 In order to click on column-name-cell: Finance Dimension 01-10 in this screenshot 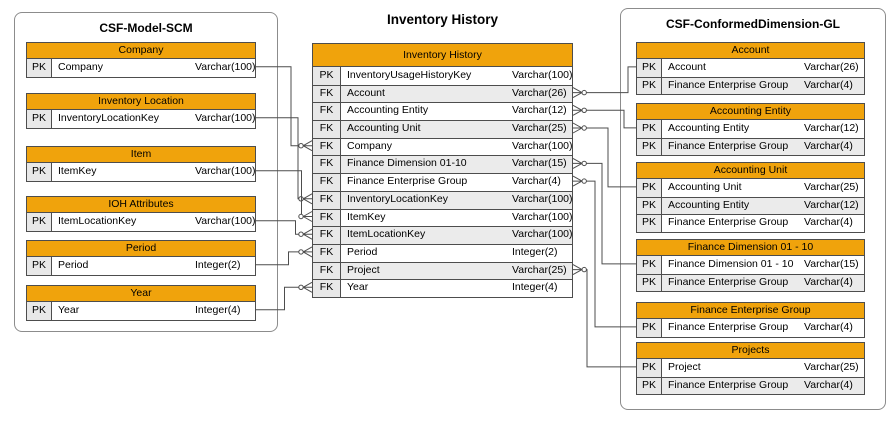, I will do `click(424, 165)`.